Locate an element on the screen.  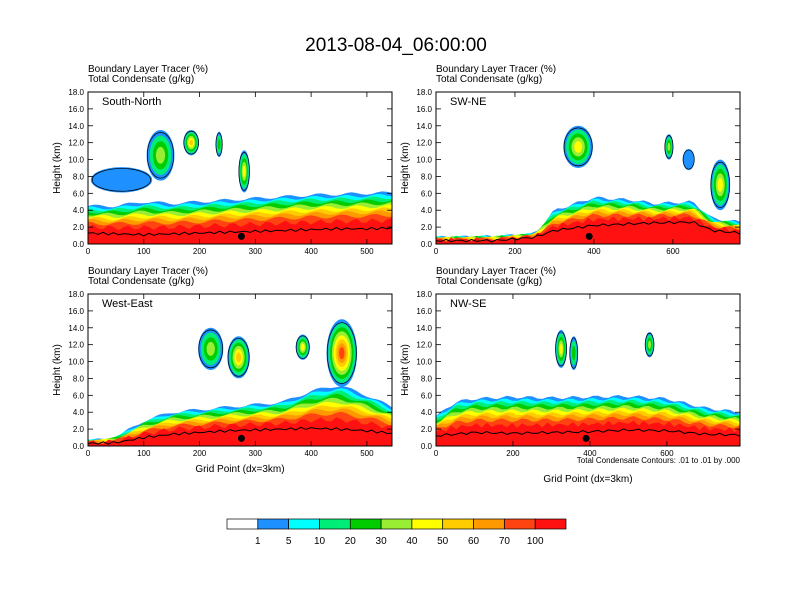
colorbar-label: 30 is located at coordinates (382, 541).